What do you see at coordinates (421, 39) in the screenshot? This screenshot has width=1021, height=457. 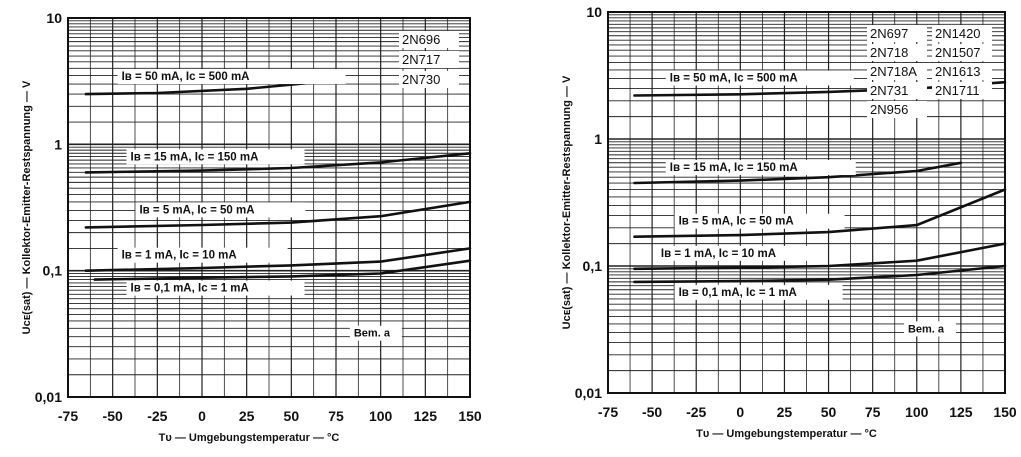 I see `device-label: 2N696` at bounding box center [421, 39].